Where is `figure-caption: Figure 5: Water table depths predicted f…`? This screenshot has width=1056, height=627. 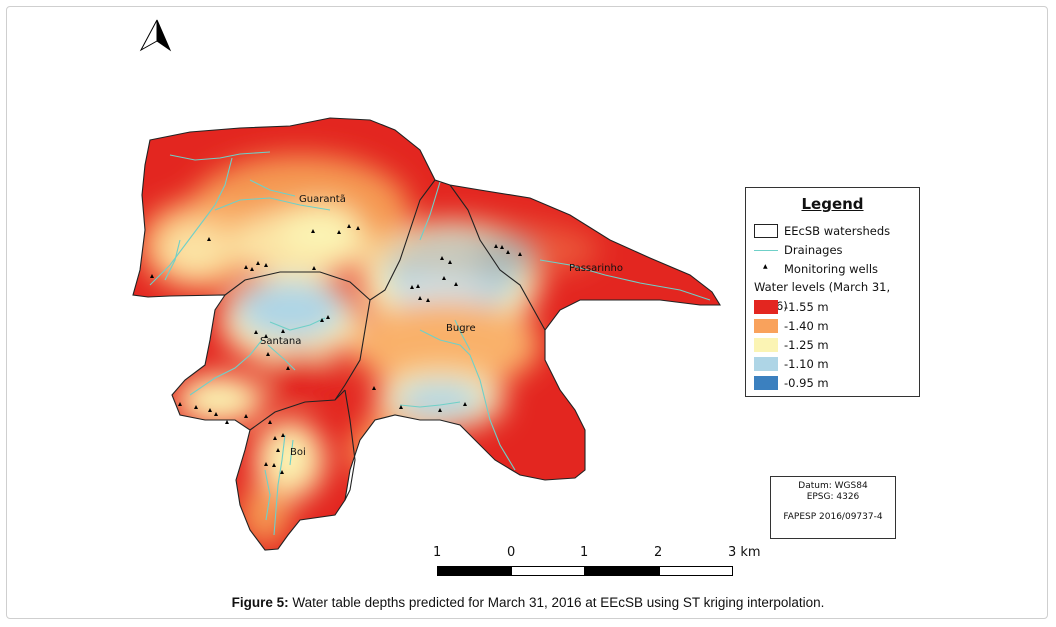 figure-caption: Figure 5: Water table depths predicted f… is located at coordinates (528, 602).